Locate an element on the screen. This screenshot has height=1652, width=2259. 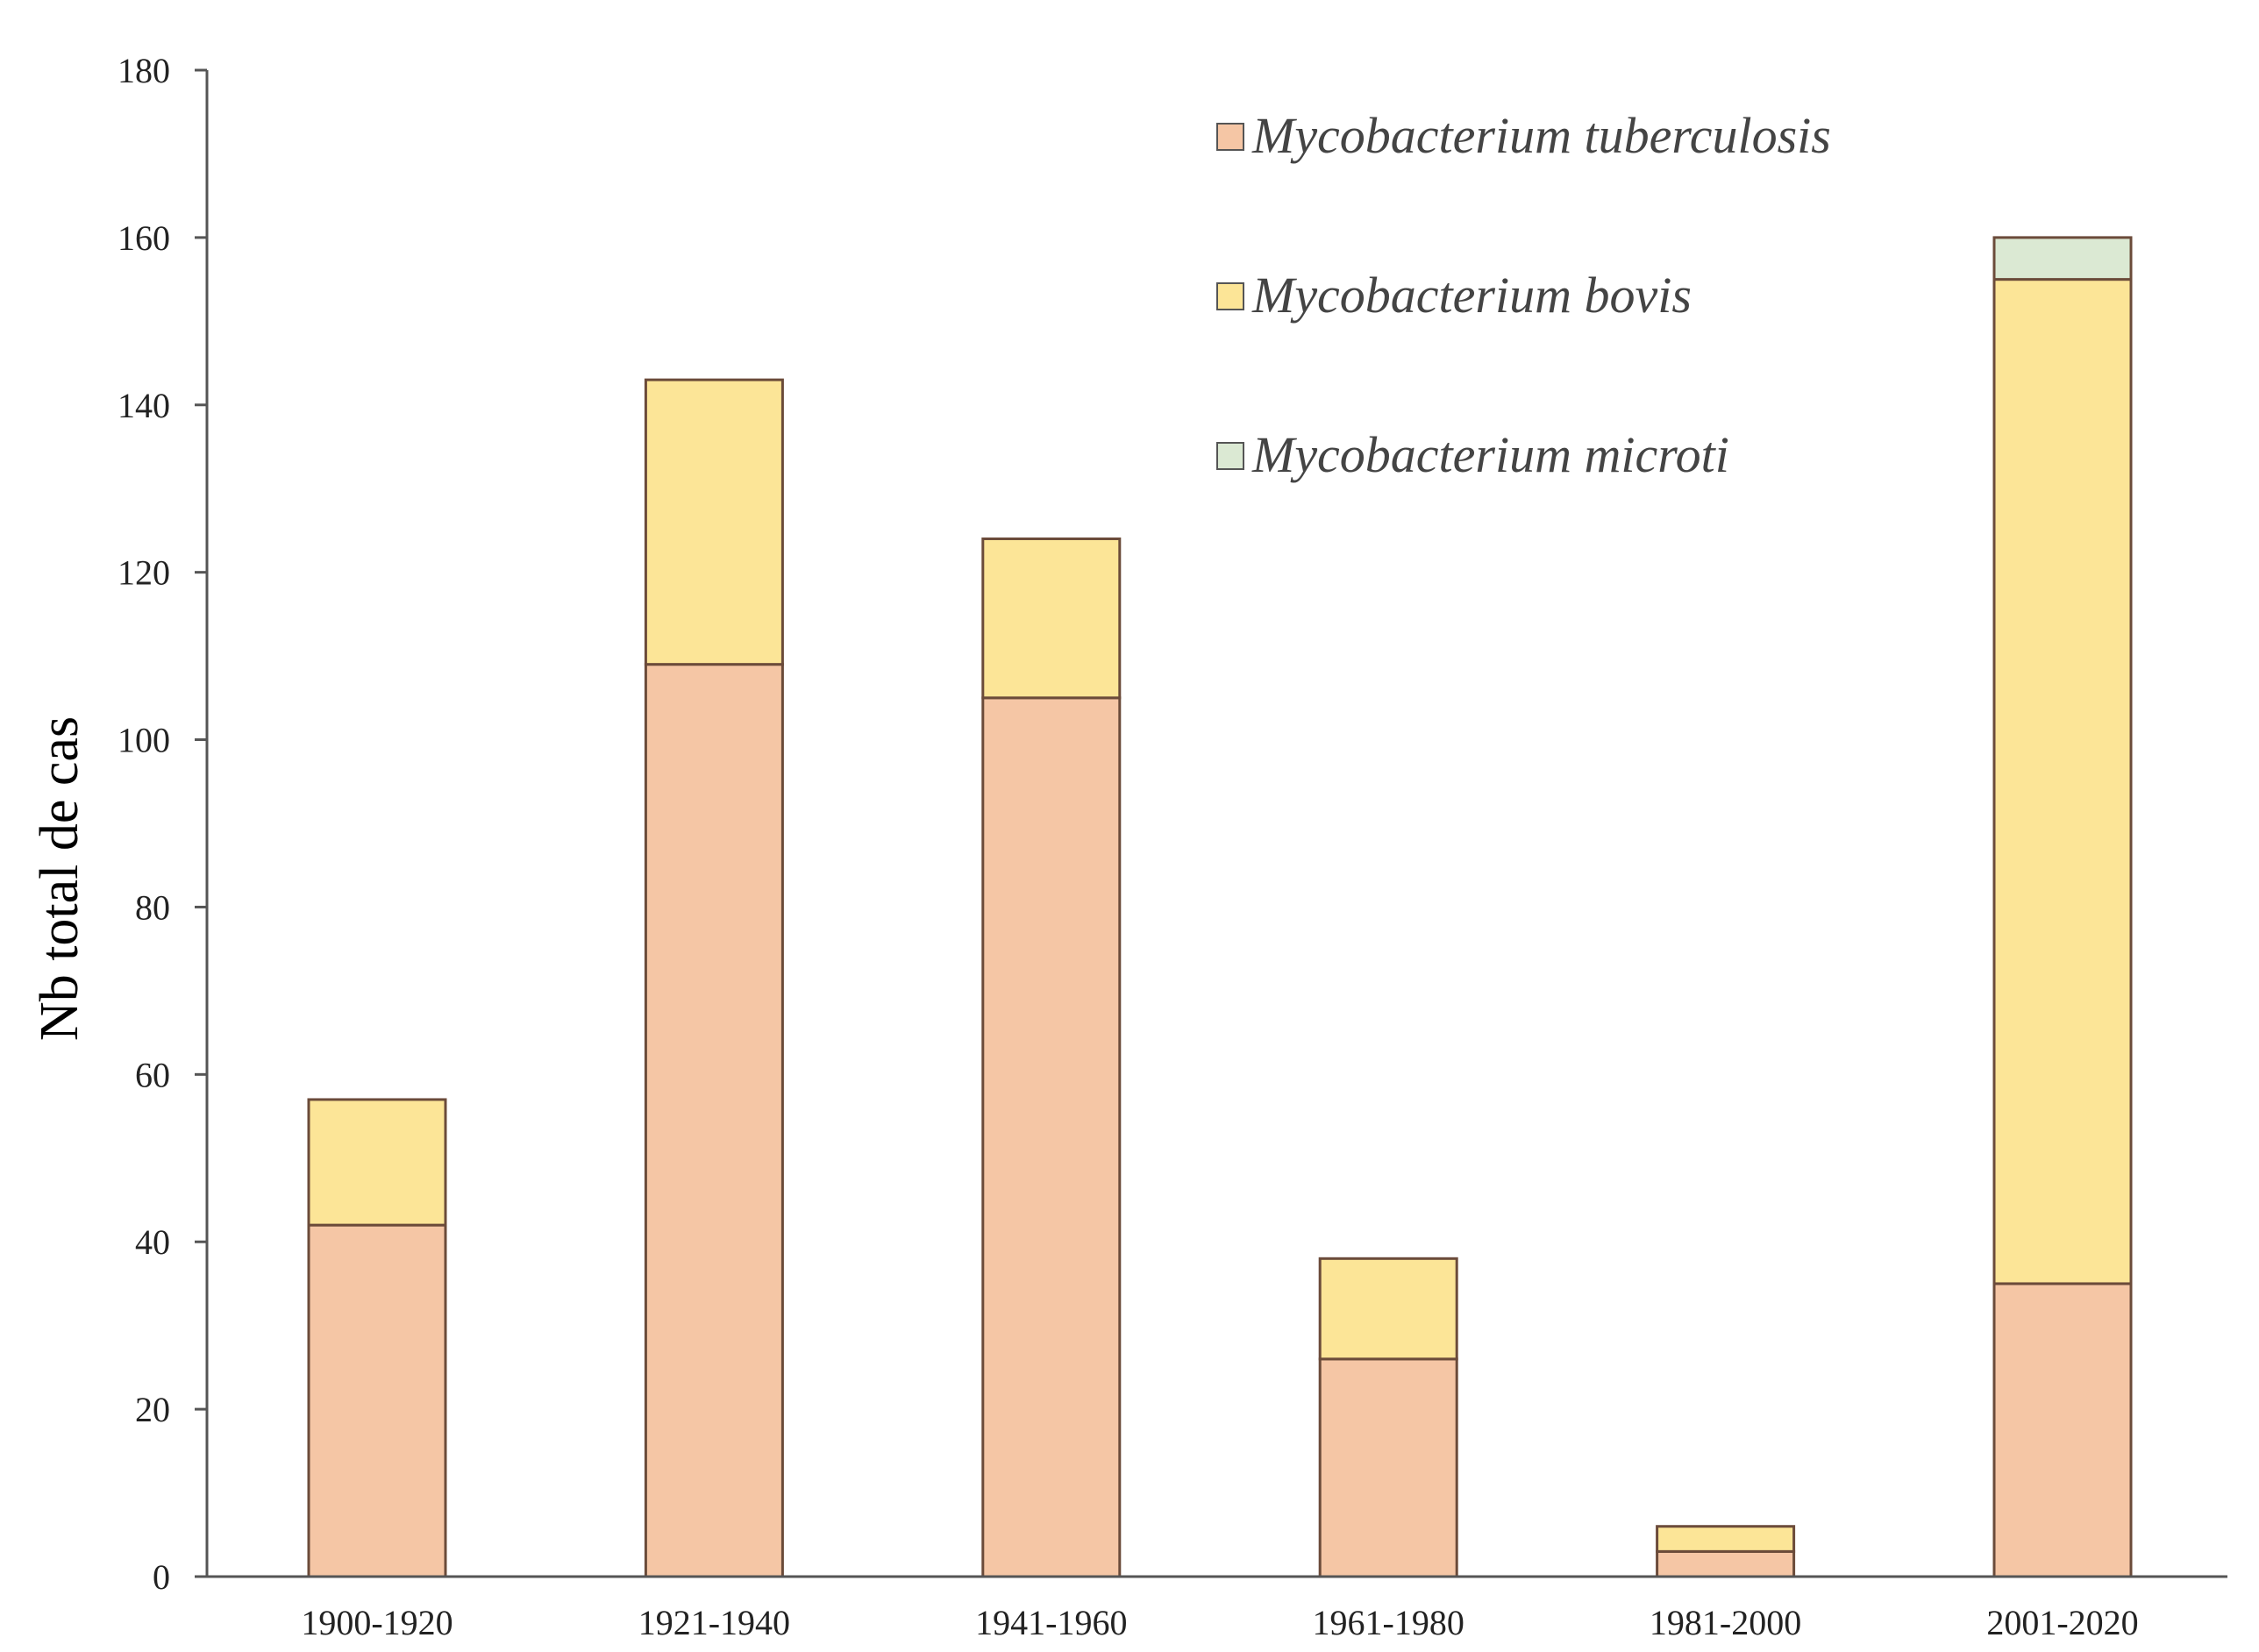
bar-segment-bovis-1921-1940 is located at coordinates (714, 522).